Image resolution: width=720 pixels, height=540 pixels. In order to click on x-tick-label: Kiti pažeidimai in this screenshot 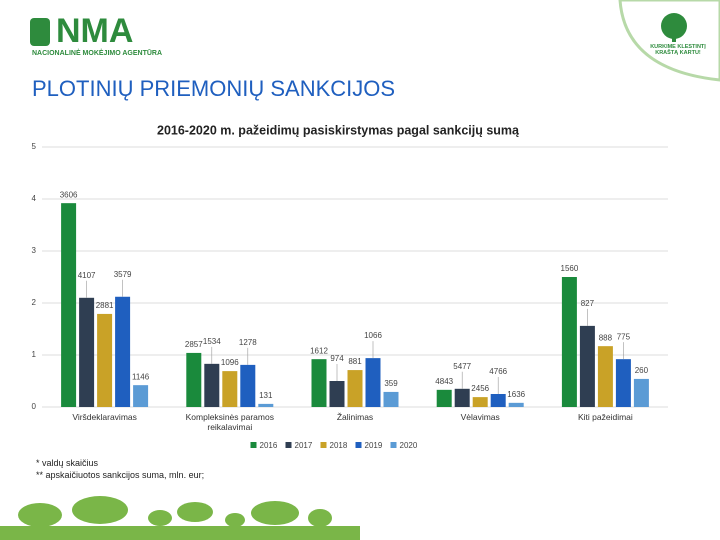, I will do `click(605, 417)`.